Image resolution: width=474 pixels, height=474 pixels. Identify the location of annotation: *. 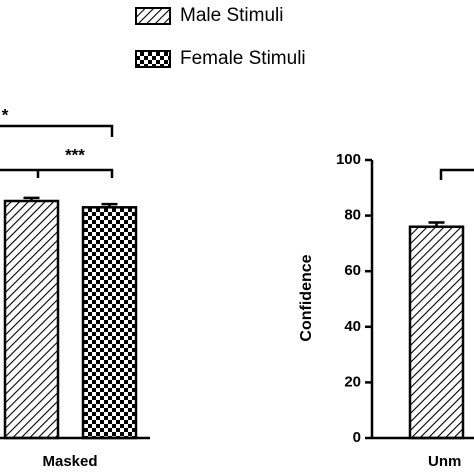
(5, 114).